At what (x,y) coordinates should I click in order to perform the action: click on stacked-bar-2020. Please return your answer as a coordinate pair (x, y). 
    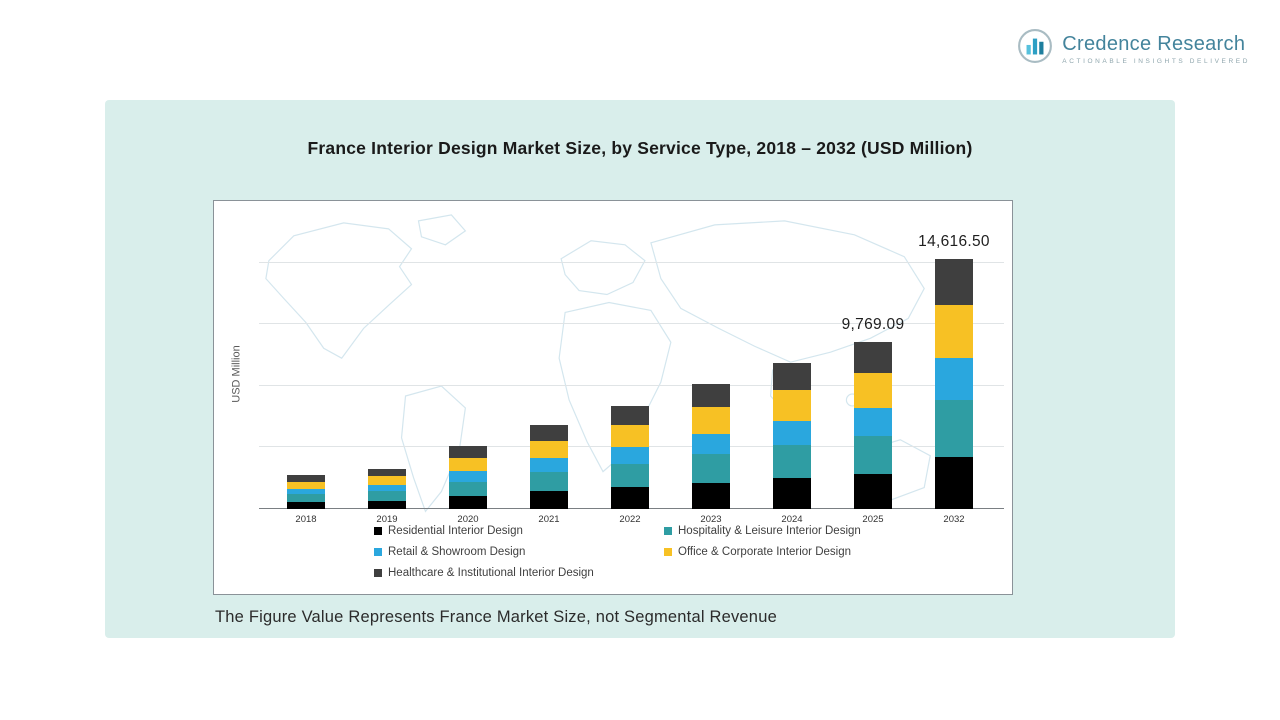
    Looking at the image, I should click on (468, 477).